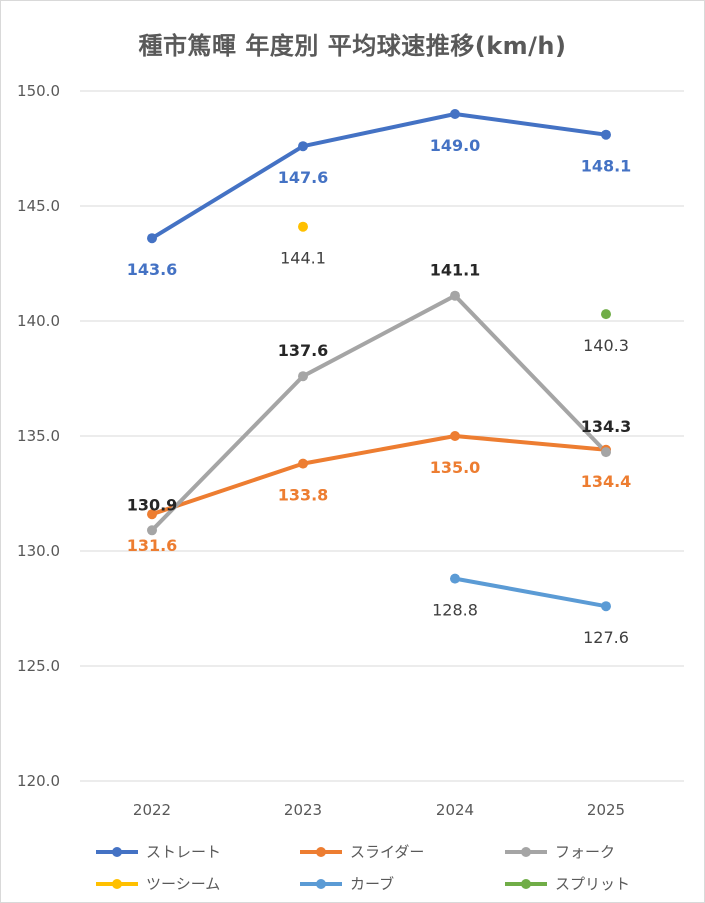  Describe the element at coordinates (585, 852) in the screenshot. I see `legend-label: フォーク` at that location.